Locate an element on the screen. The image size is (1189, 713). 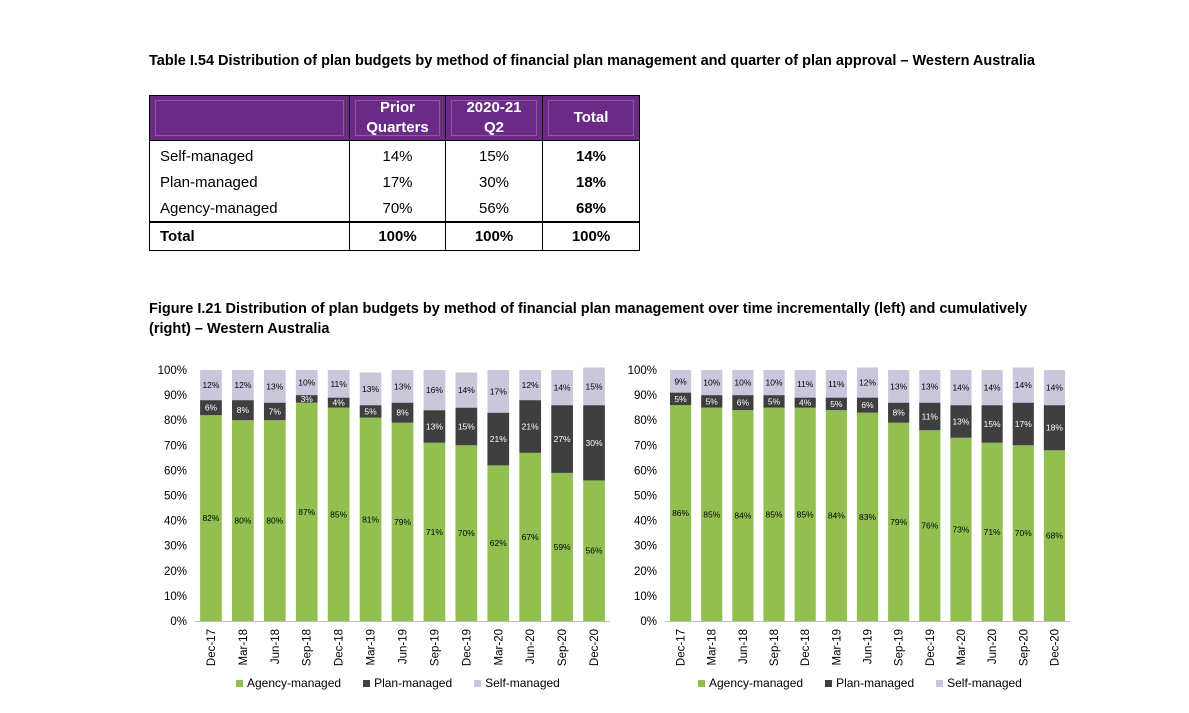
data-label-self: 15% is located at coordinates (594, 386).